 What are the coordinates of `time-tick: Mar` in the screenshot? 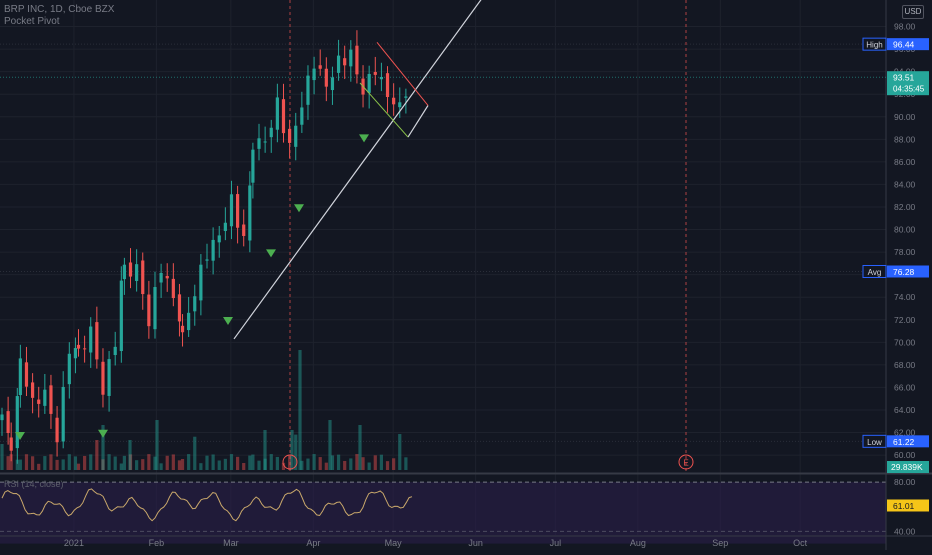 It's located at (231, 543).